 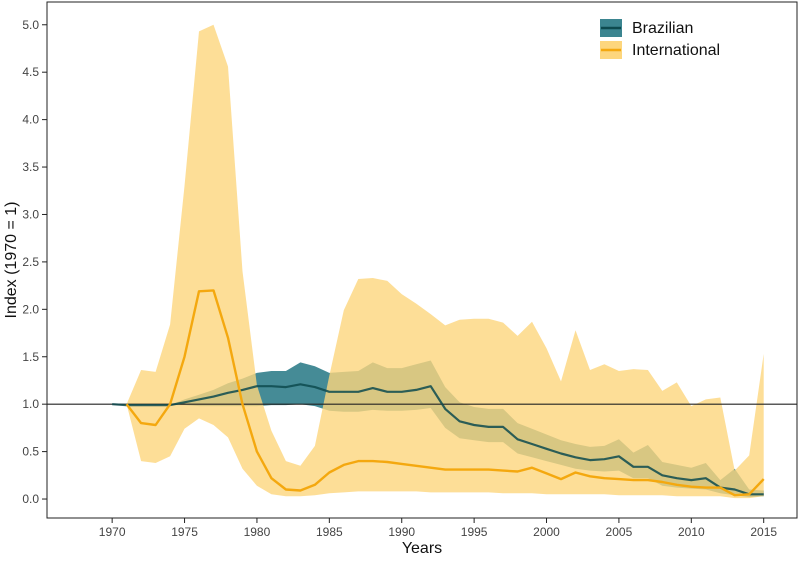 What do you see at coordinates (112, 532) in the screenshot?
I see `x-tick-label: 1970` at bounding box center [112, 532].